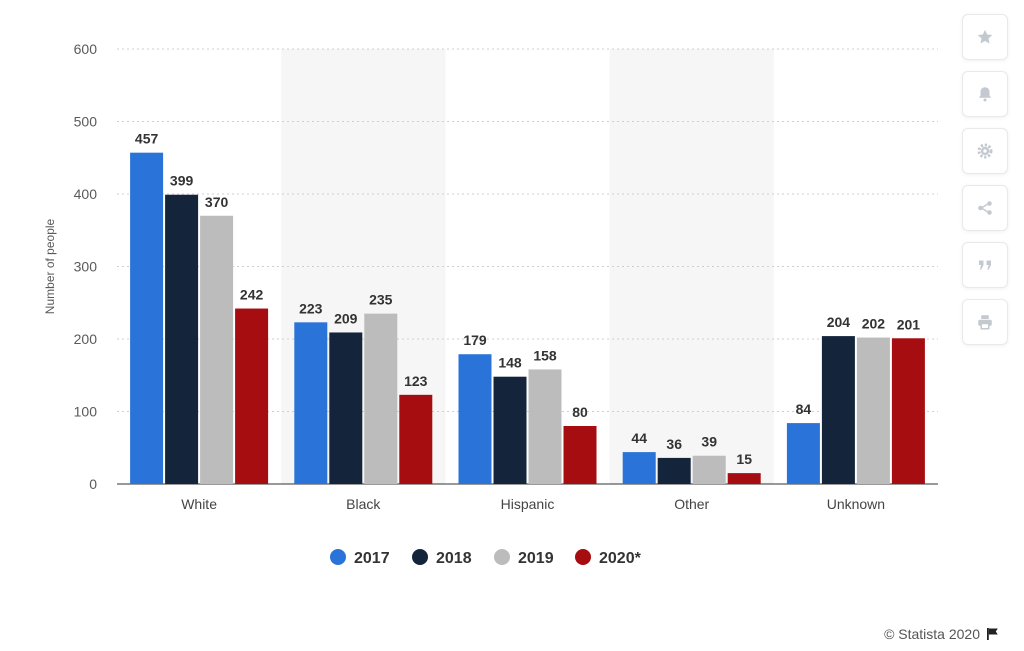  I want to click on data-label: 399, so click(182, 181).